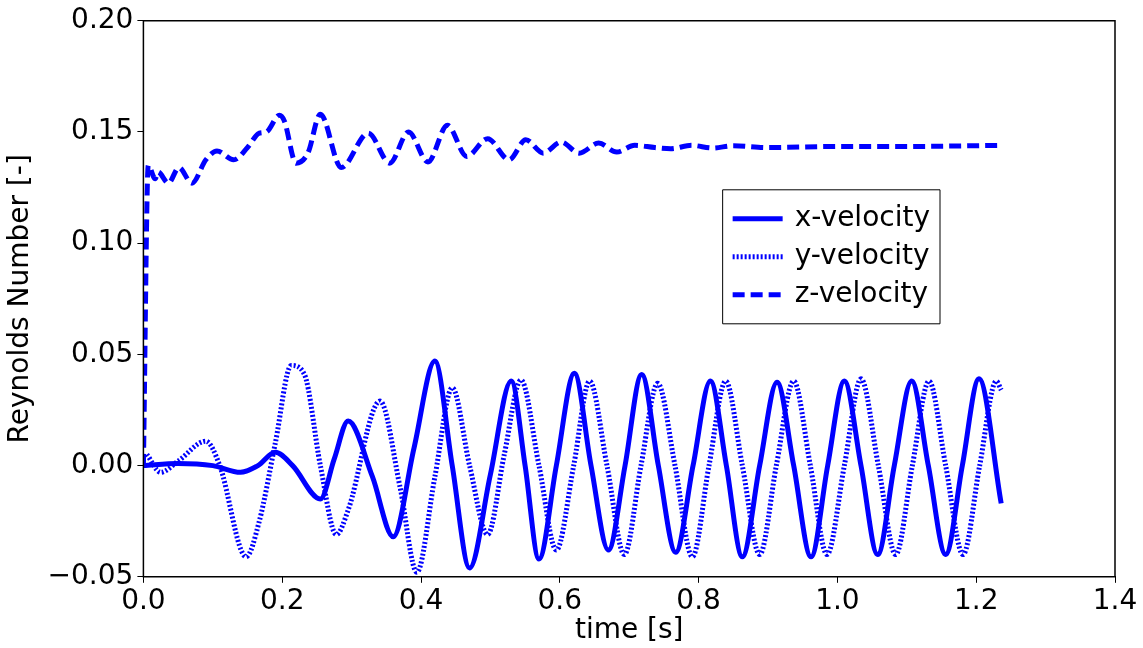  I want to click on y-tick-label: 0.10, so click(102, 241).